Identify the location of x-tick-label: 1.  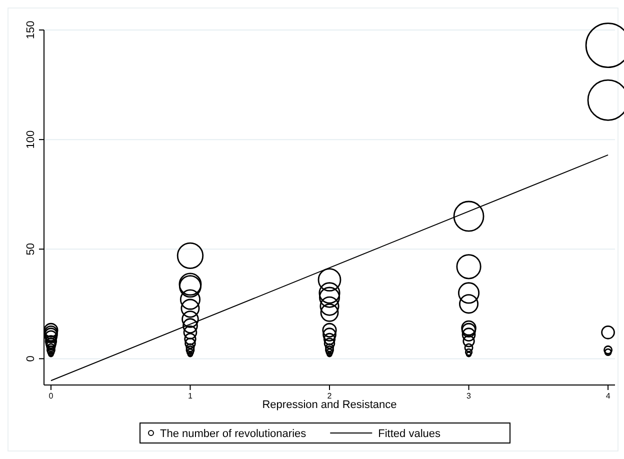
(191, 396).